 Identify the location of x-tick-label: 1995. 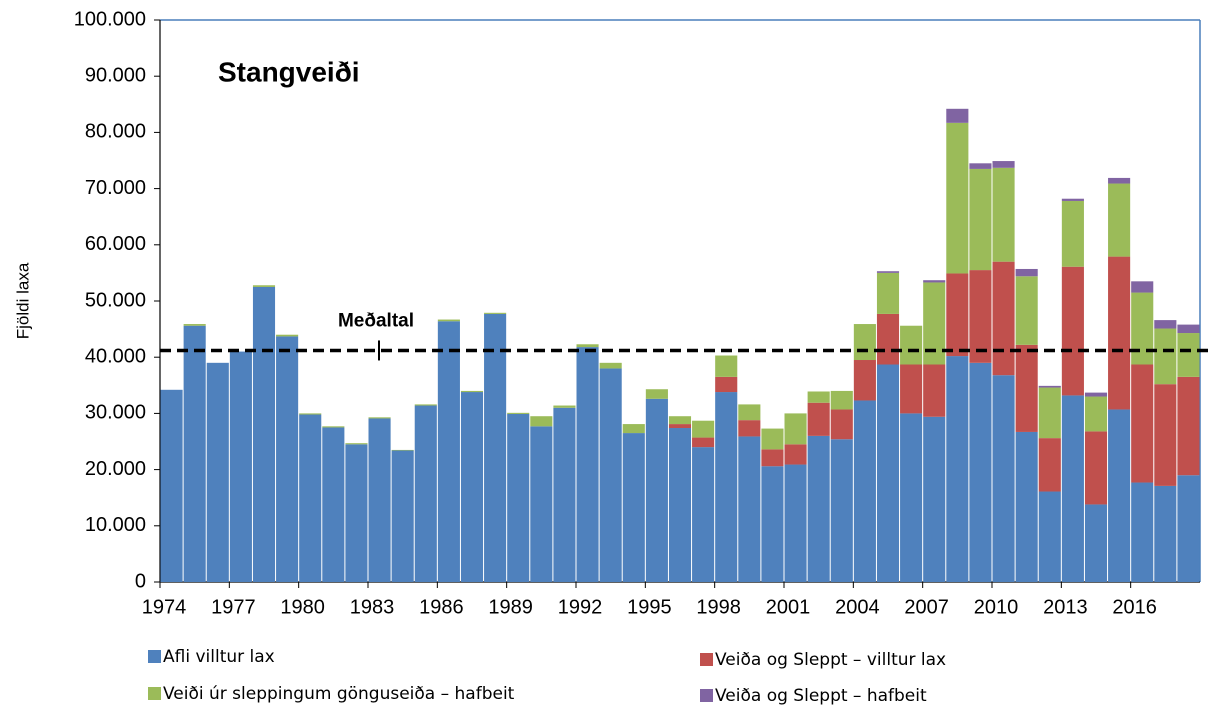
(649, 607).